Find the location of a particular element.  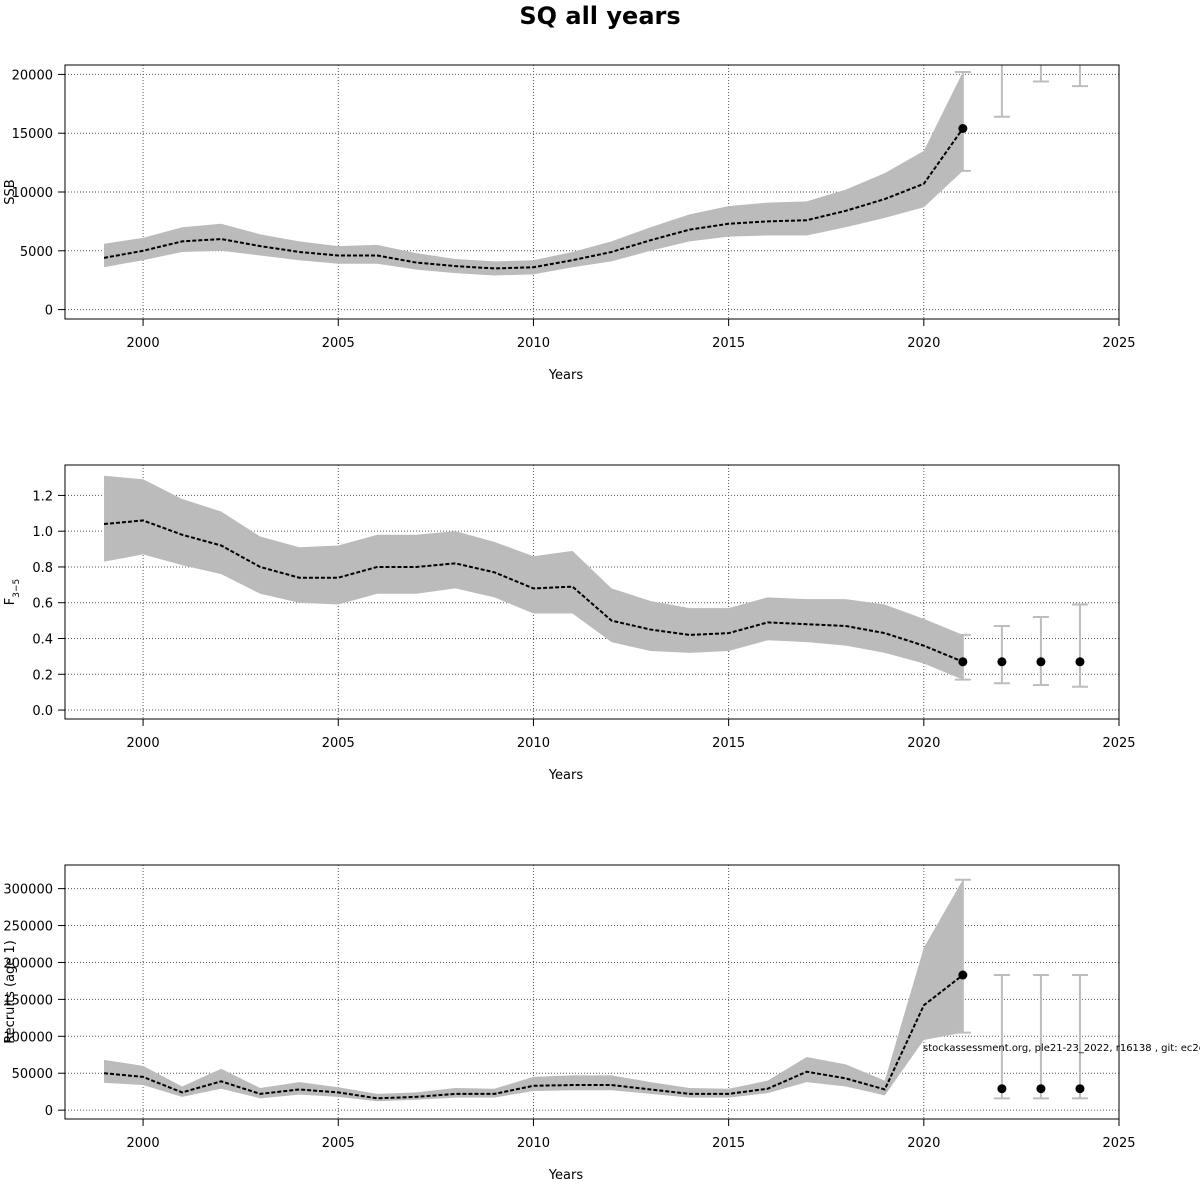

y-axis-title: SSB is located at coordinates (10, 191).